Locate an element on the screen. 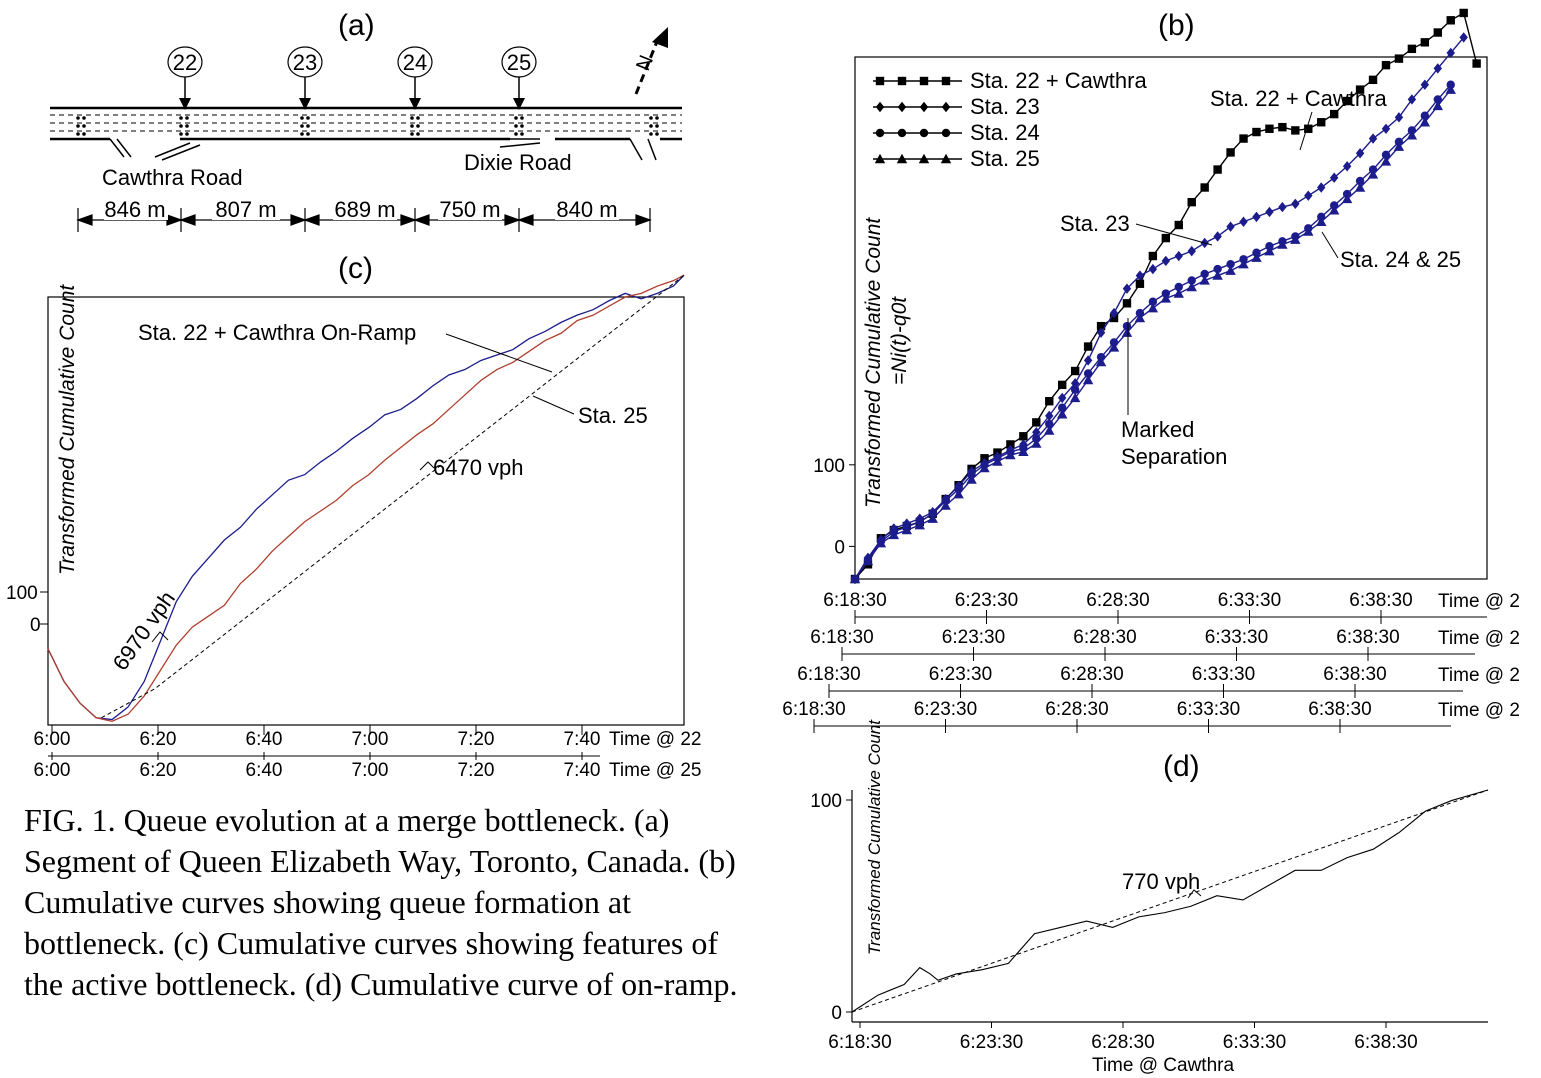 The image size is (1541, 1078). ylabel-d-text: Transformed Cumulative Count is located at coordinates (874, 837).